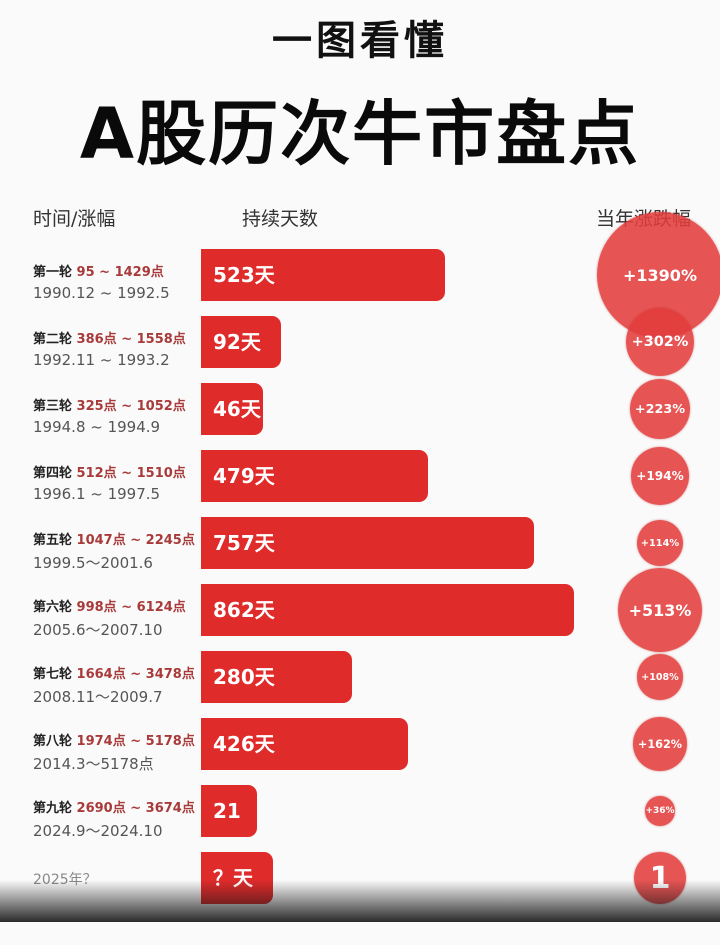 The image size is (720, 945). I want to click on round-label: 第四轮 512点 ~ 1510点, so click(109, 471).